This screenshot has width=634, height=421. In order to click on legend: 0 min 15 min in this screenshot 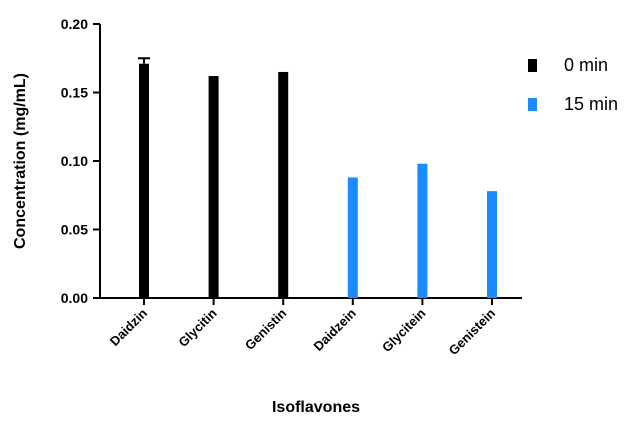, I will do `click(573, 84)`.